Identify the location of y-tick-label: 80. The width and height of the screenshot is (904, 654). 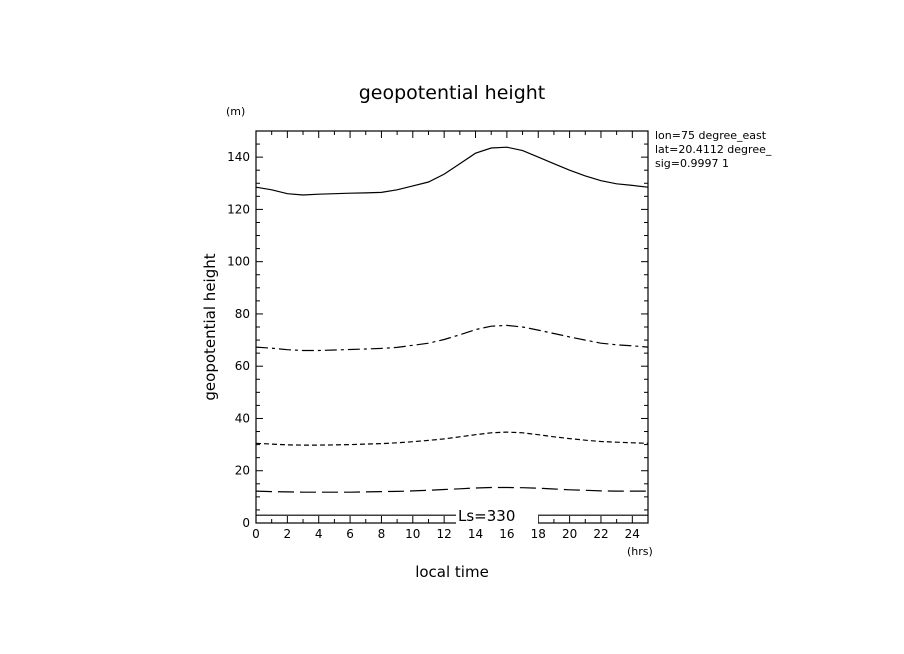
(242, 314).